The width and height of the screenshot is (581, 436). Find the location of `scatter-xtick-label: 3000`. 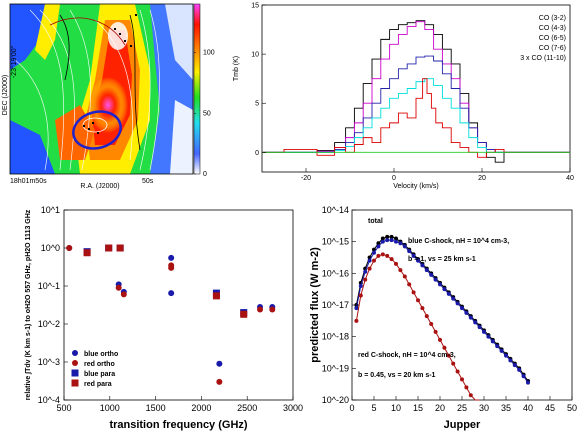

scatter-xtick-label: 3000 is located at coordinates (293, 408).